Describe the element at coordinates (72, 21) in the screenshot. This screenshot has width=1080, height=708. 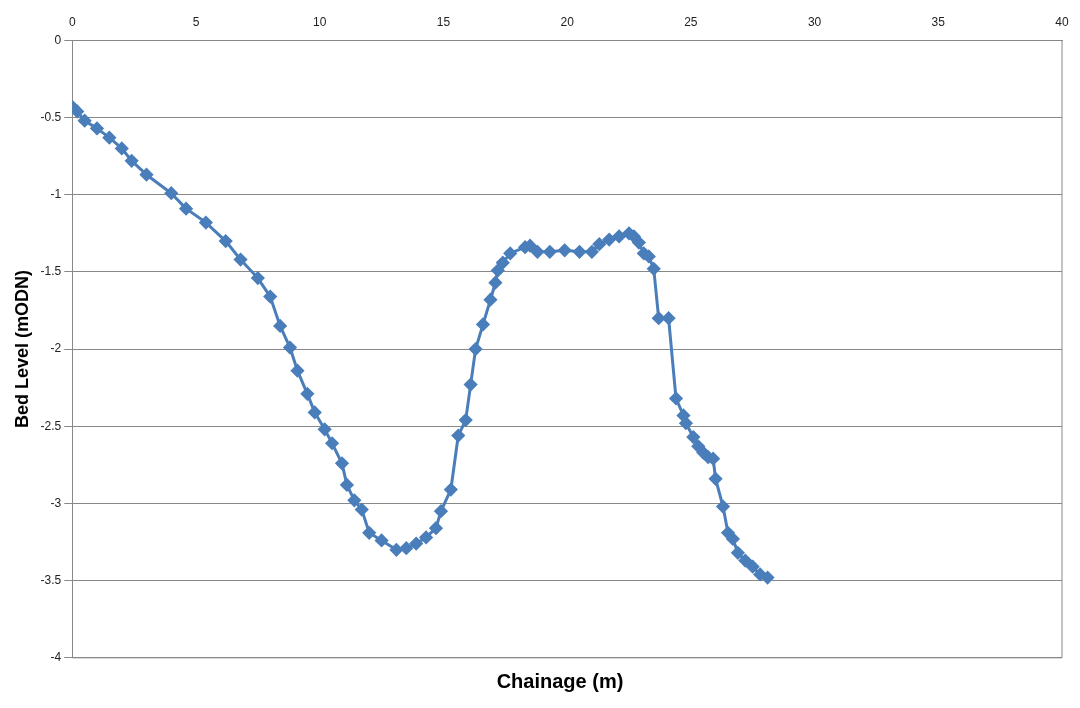
I see `x-tick-label: 0` at that location.